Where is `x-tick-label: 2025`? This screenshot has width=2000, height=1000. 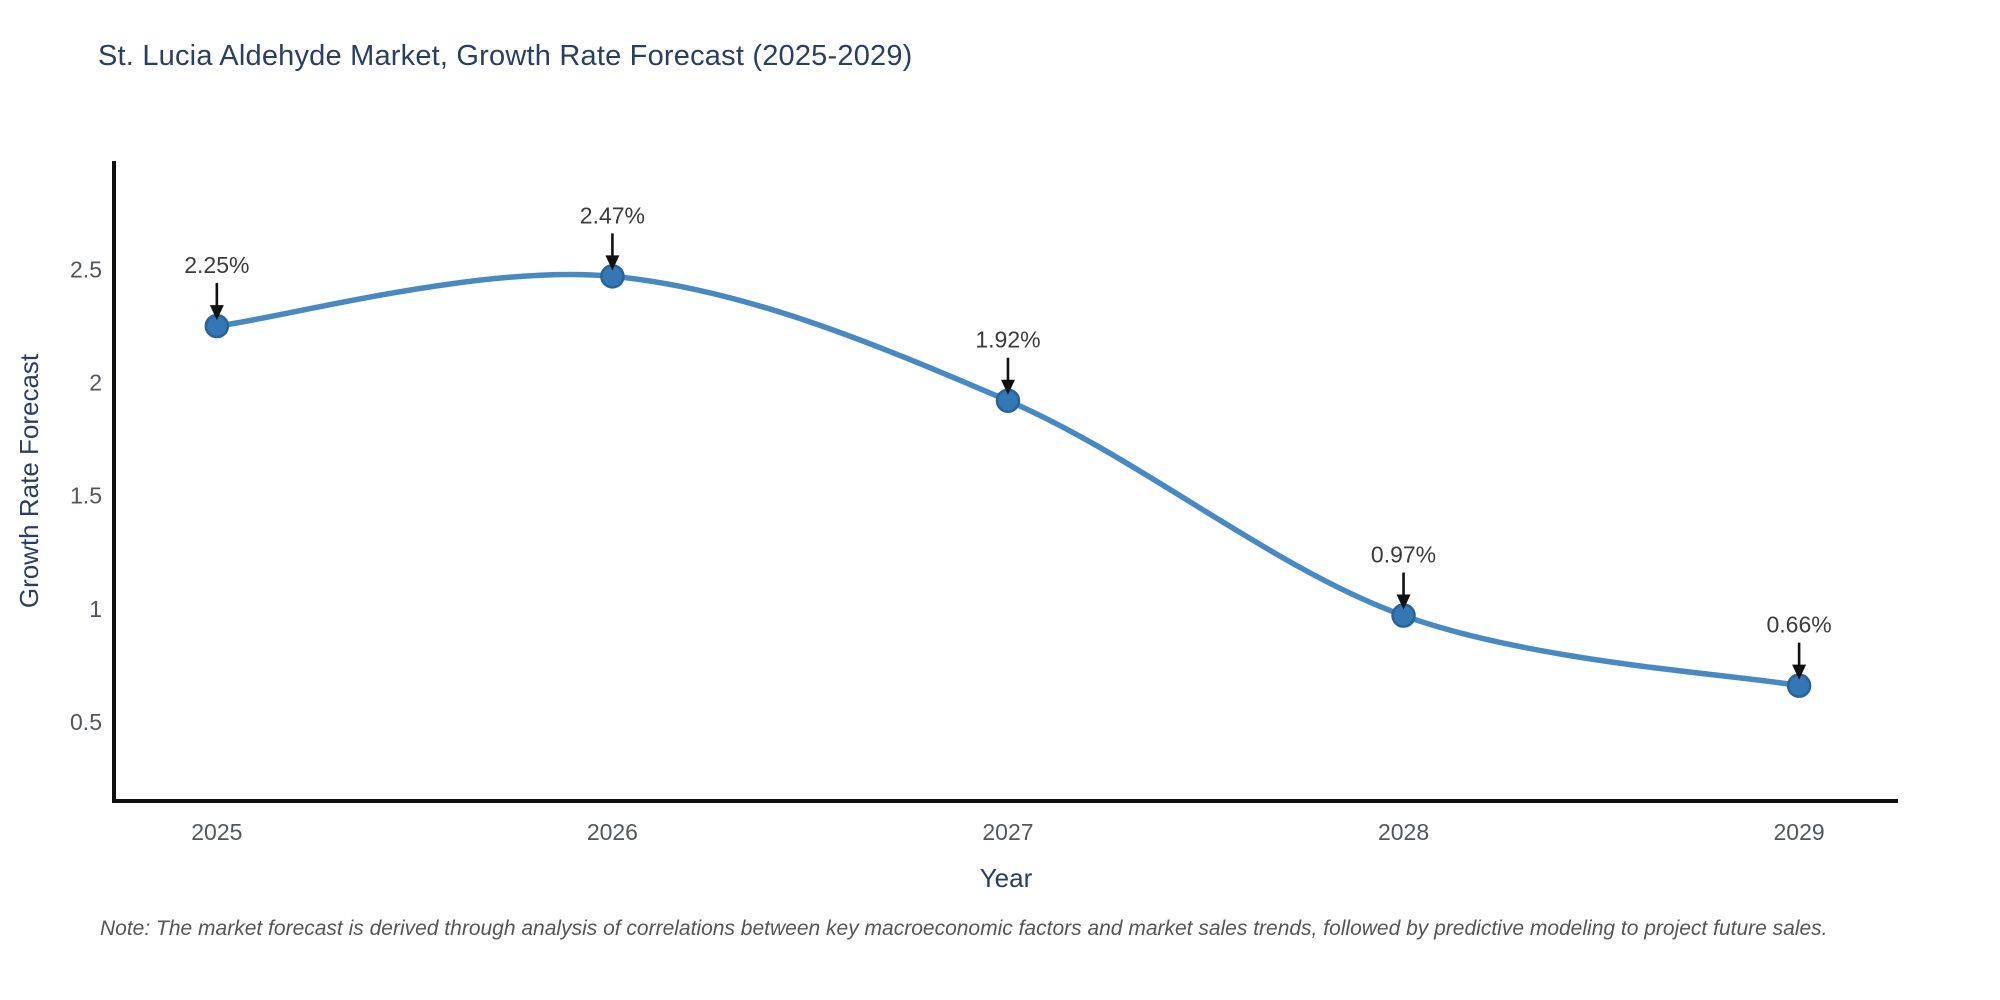 x-tick-label: 2025 is located at coordinates (216, 832).